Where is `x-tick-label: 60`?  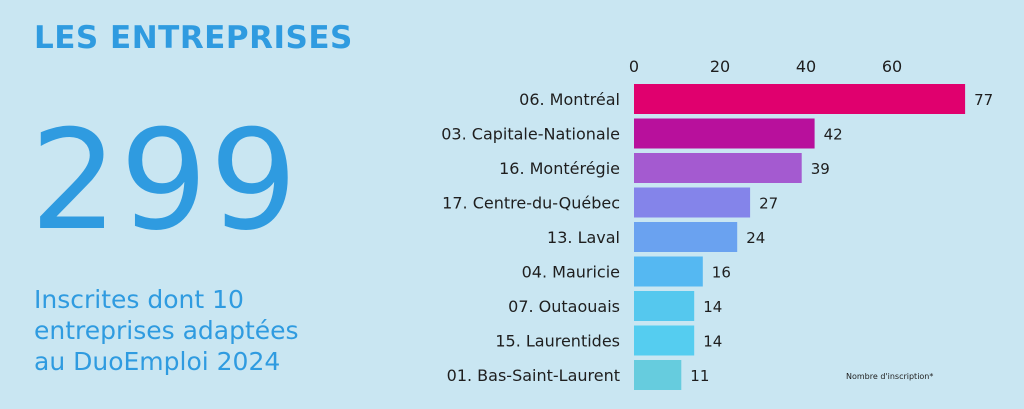 x-tick-label: 60 is located at coordinates (892, 66).